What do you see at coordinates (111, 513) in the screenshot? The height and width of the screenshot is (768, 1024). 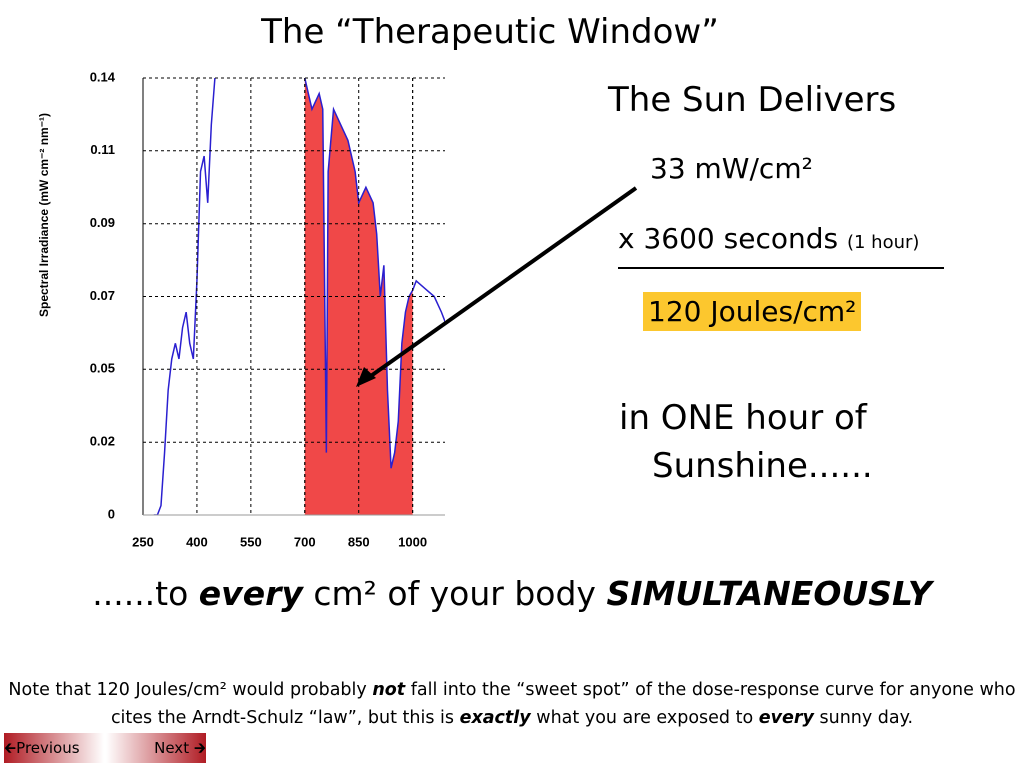 I see `y-tick-label: 0` at bounding box center [111, 513].